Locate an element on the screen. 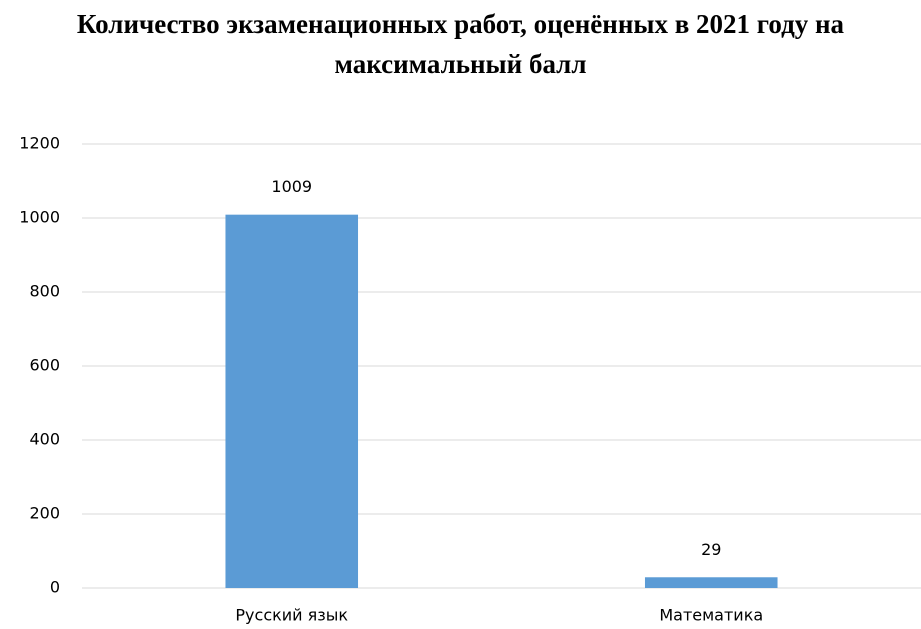  data-label: 29 is located at coordinates (711, 549).